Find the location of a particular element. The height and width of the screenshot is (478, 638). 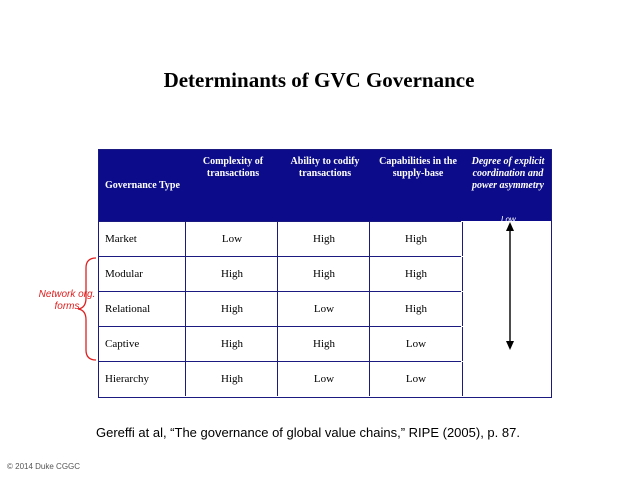

complexity-cell: Low is located at coordinates (231, 239).